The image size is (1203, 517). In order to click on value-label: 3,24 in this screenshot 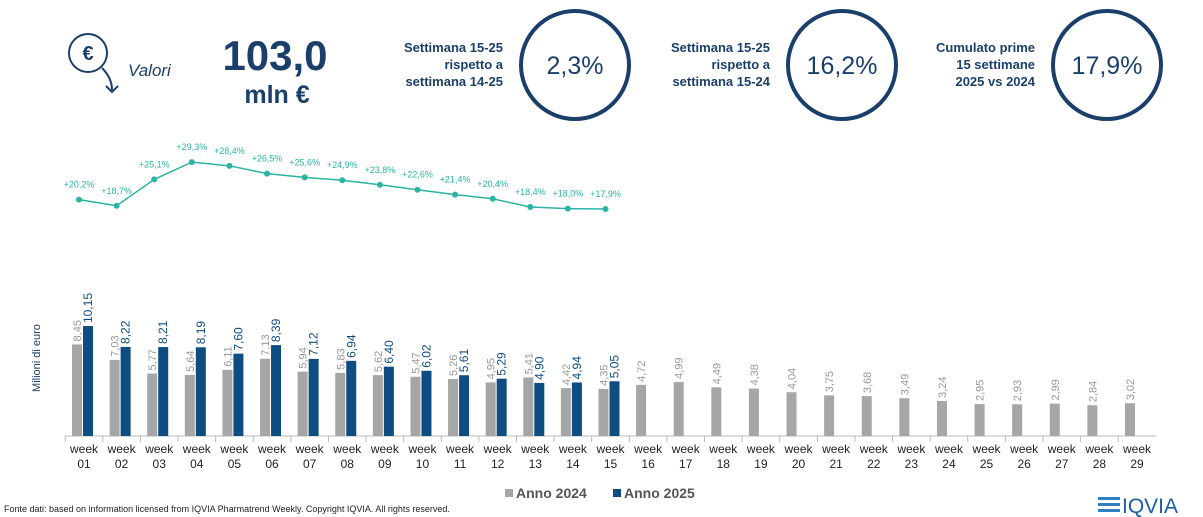, I will do `click(943, 386)`.